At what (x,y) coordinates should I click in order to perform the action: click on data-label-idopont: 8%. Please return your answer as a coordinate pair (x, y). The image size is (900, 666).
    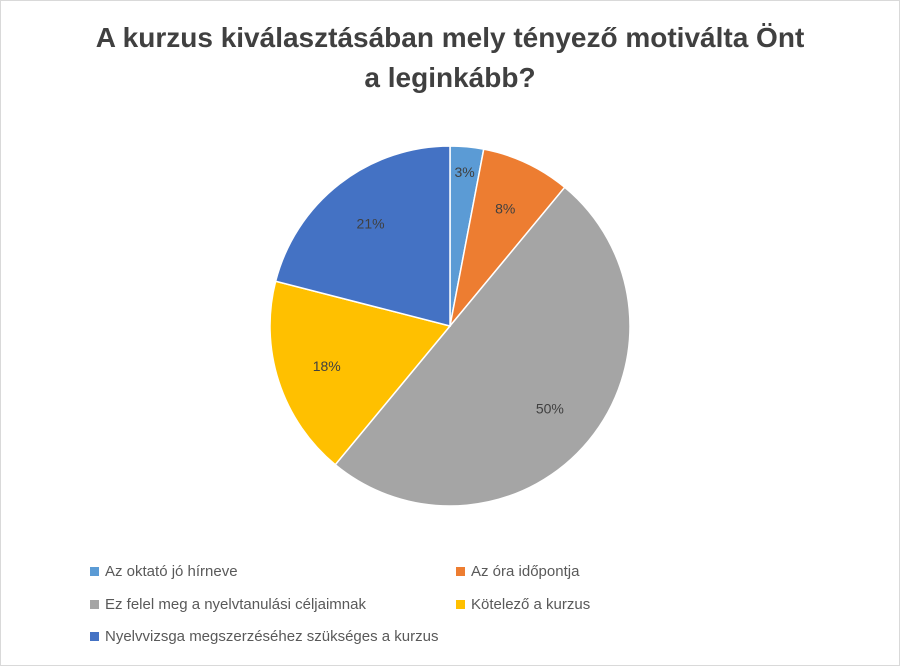
    Looking at the image, I should click on (505, 209).